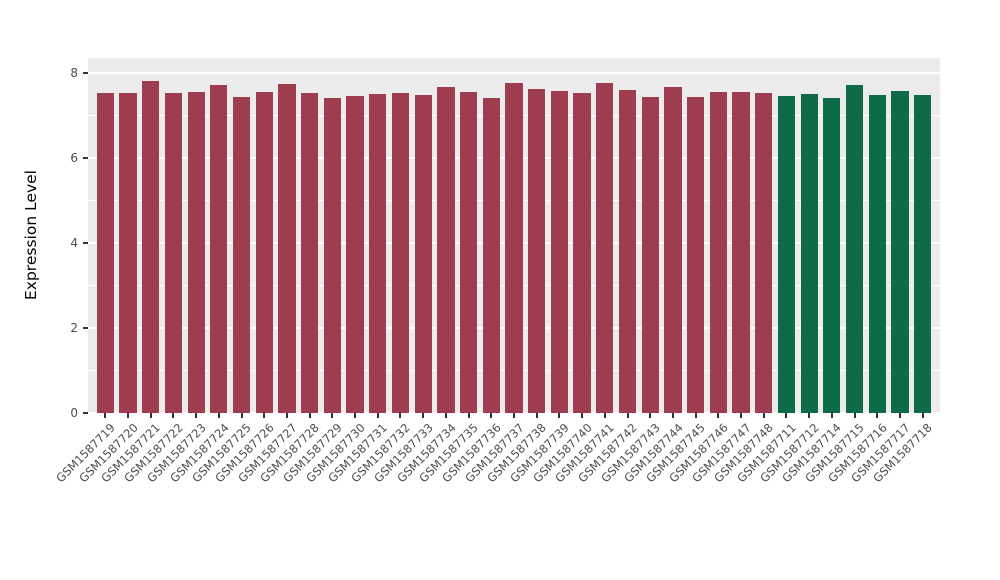 The width and height of the screenshot is (1000, 580). What do you see at coordinates (74, 157) in the screenshot?
I see `y-tick-label: 6` at bounding box center [74, 157].